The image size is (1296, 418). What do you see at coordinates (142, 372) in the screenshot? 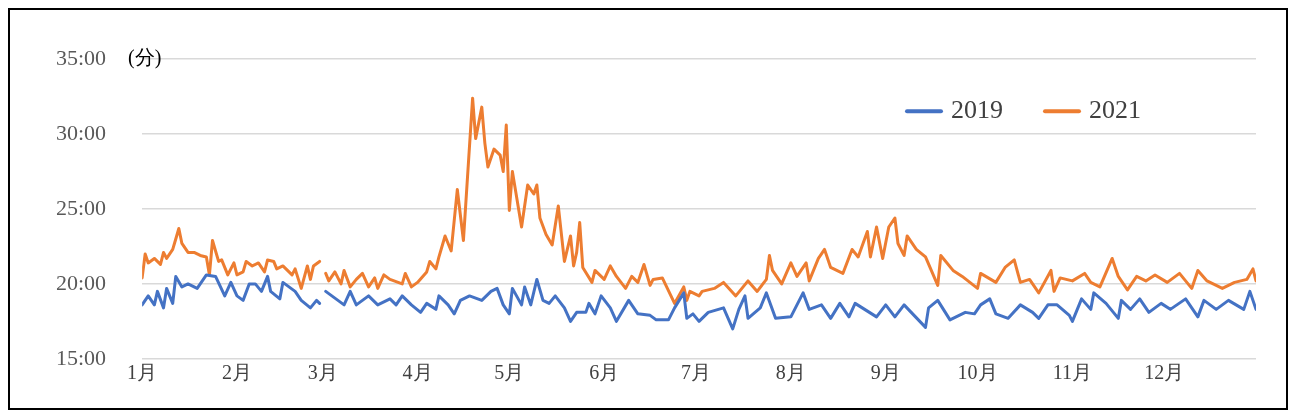
I see `x-tick-label: 1月` at bounding box center [142, 372].